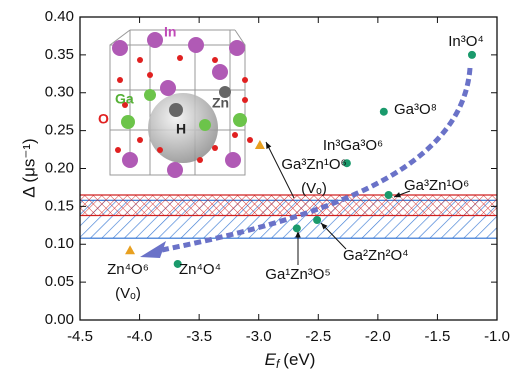  What do you see at coordinates (466, 41) in the screenshot?
I see `point-label: In³O⁴` at bounding box center [466, 41].